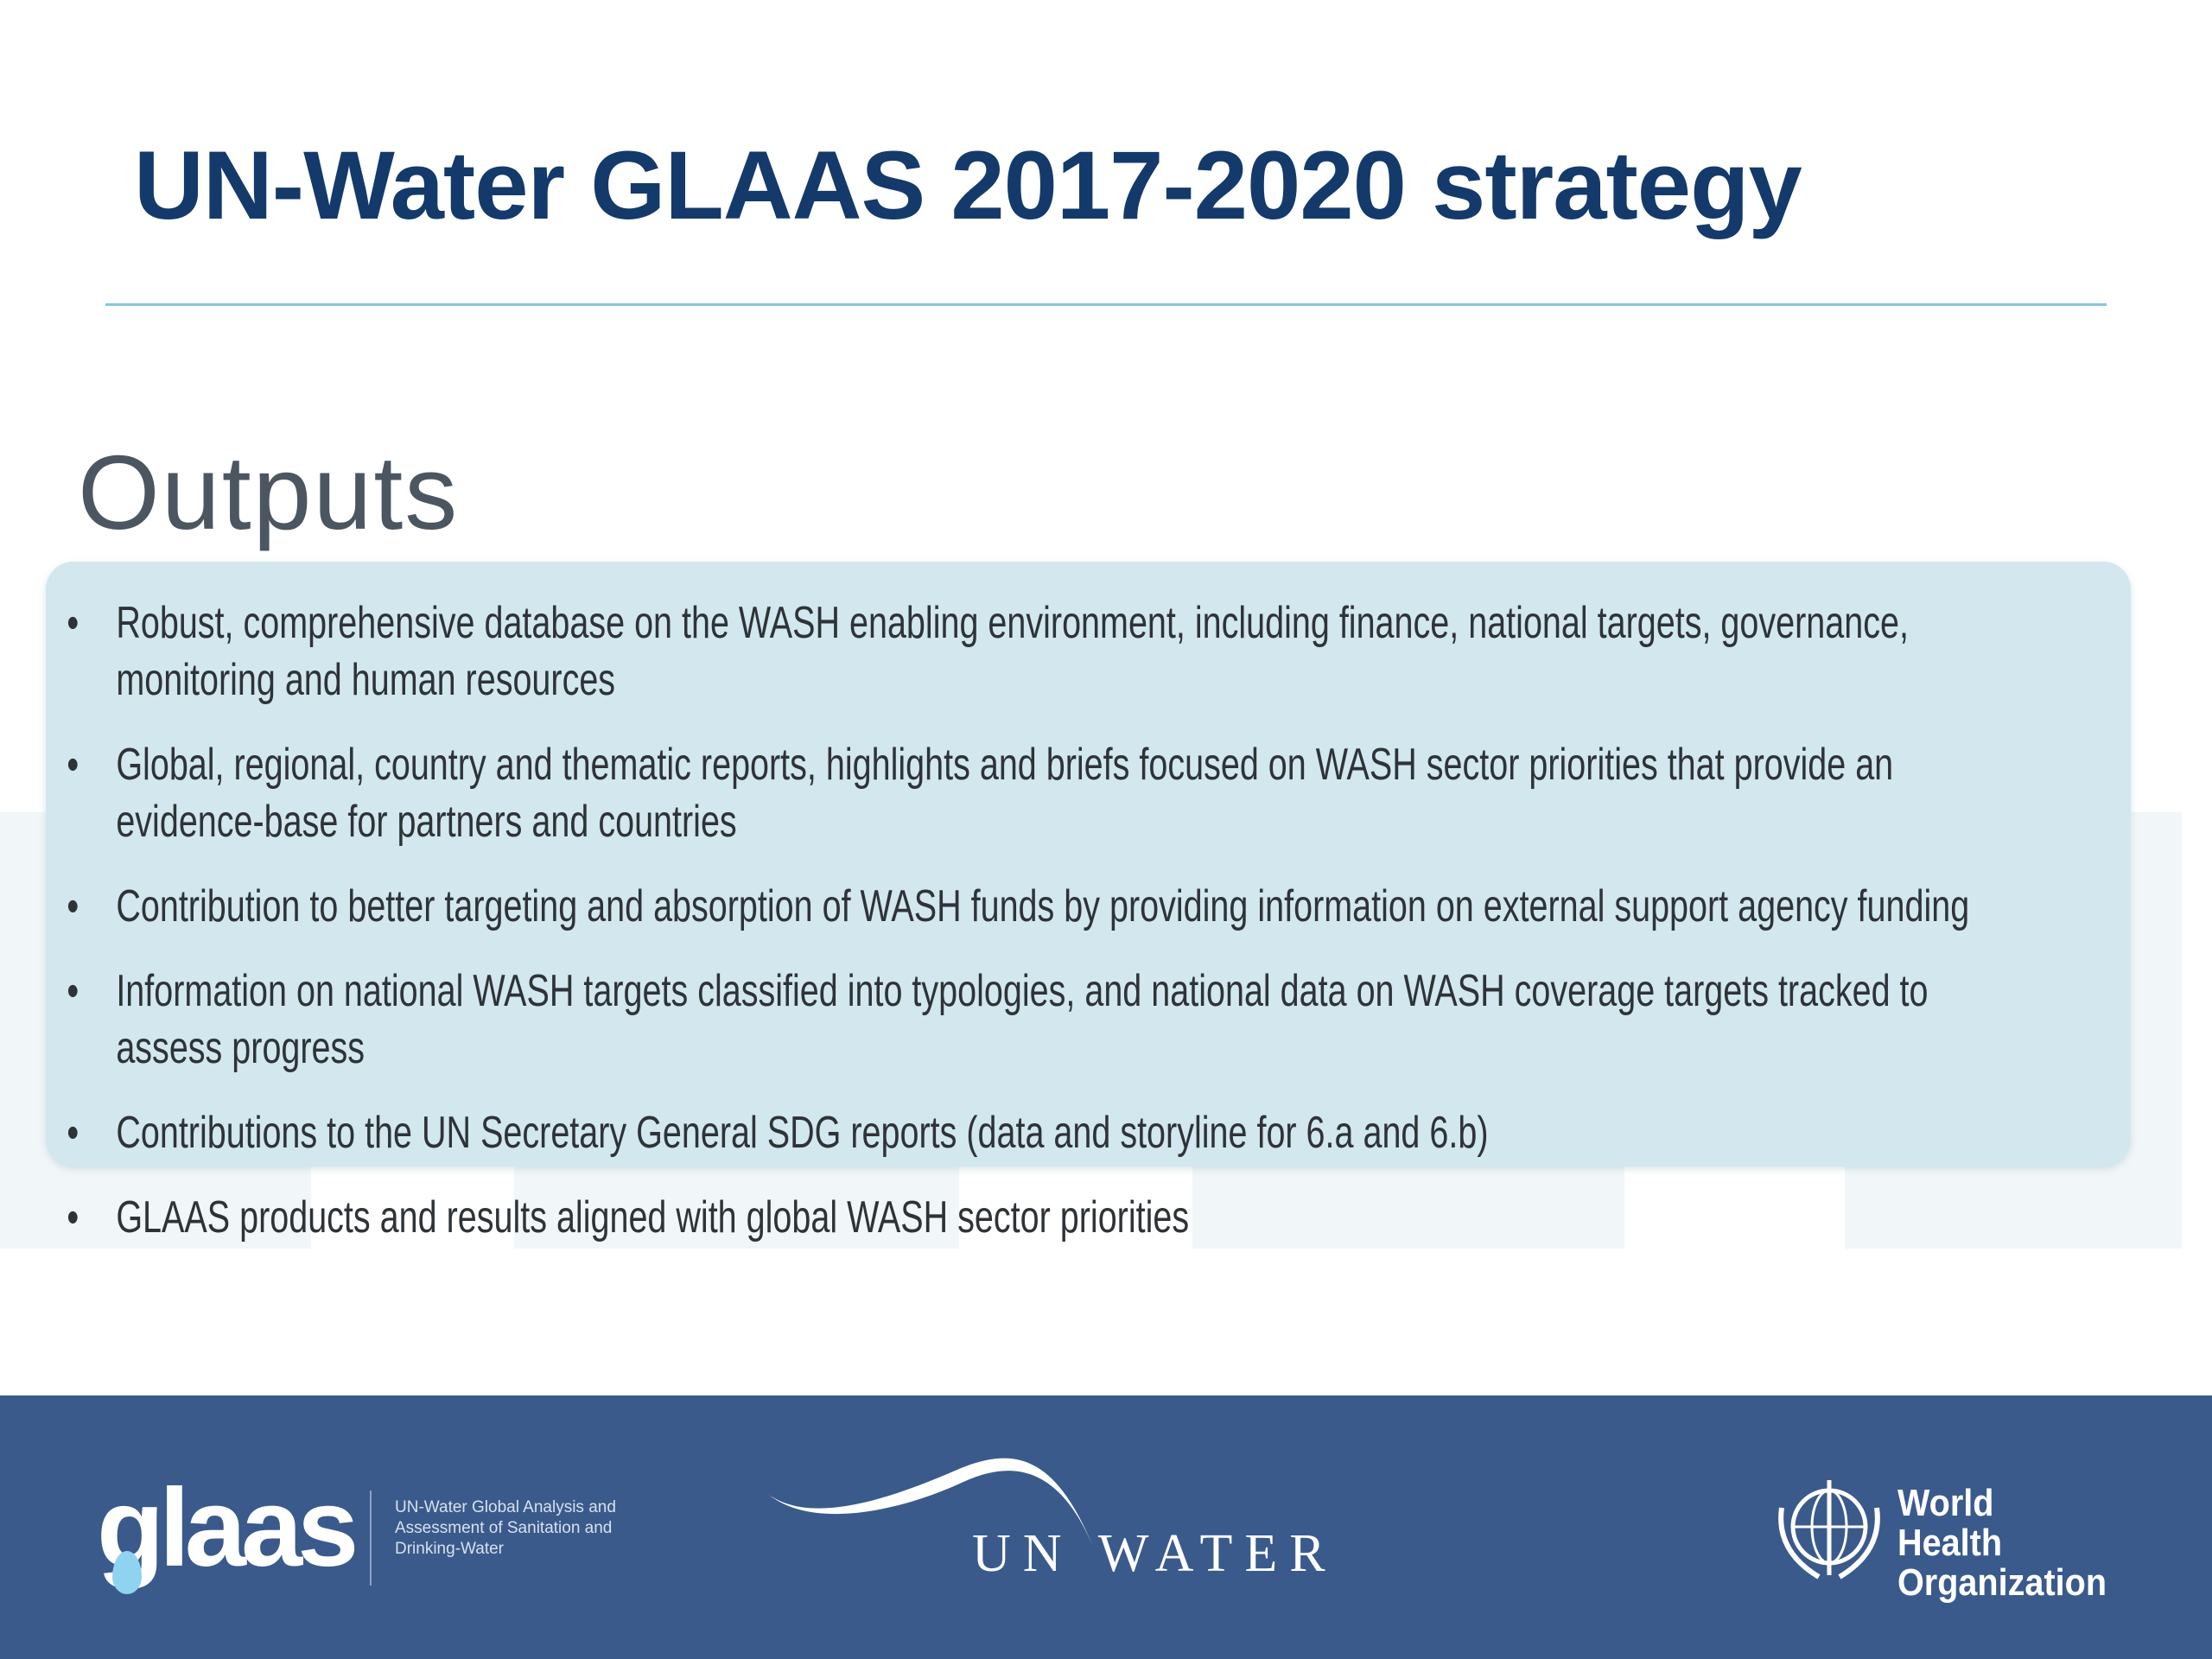 The height and width of the screenshot is (1659, 2212). What do you see at coordinates (127, 1572) in the screenshot?
I see `water-drop-icon` at bounding box center [127, 1572].